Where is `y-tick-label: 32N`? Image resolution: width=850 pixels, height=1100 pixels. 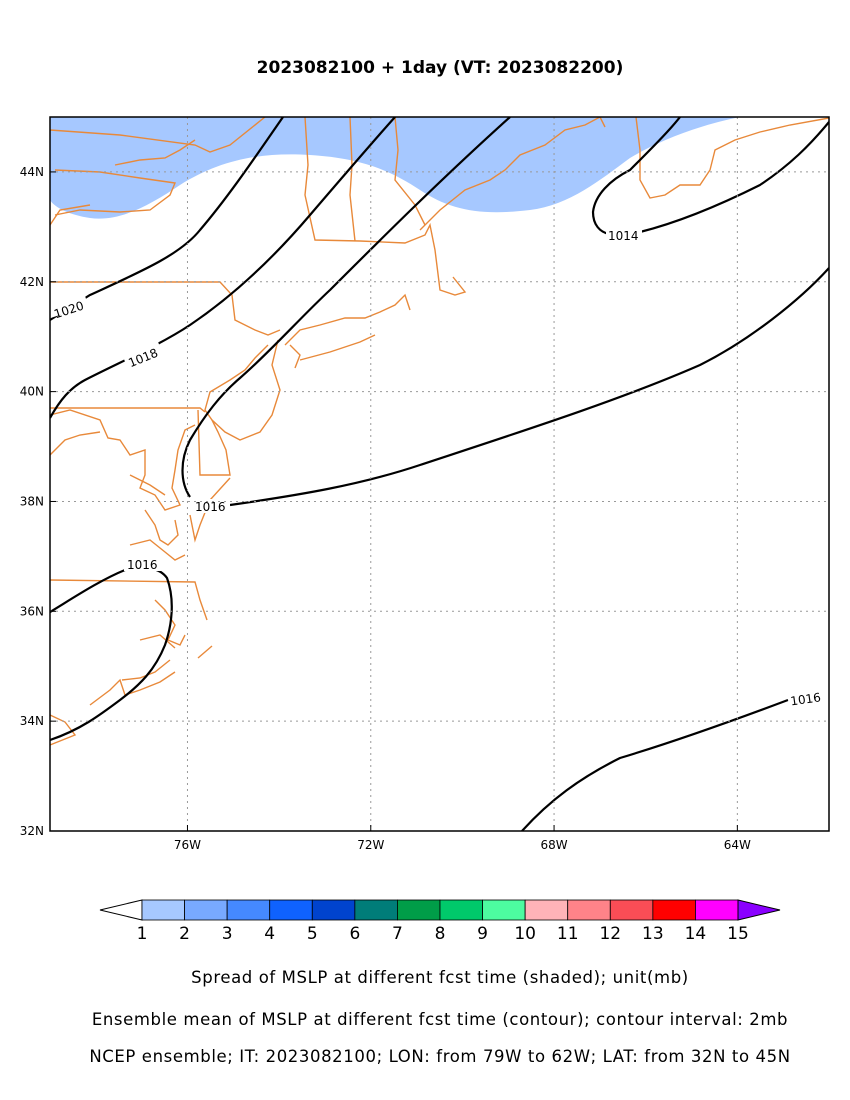
y-tick-label: 32N is located at coordinates (32, 831).